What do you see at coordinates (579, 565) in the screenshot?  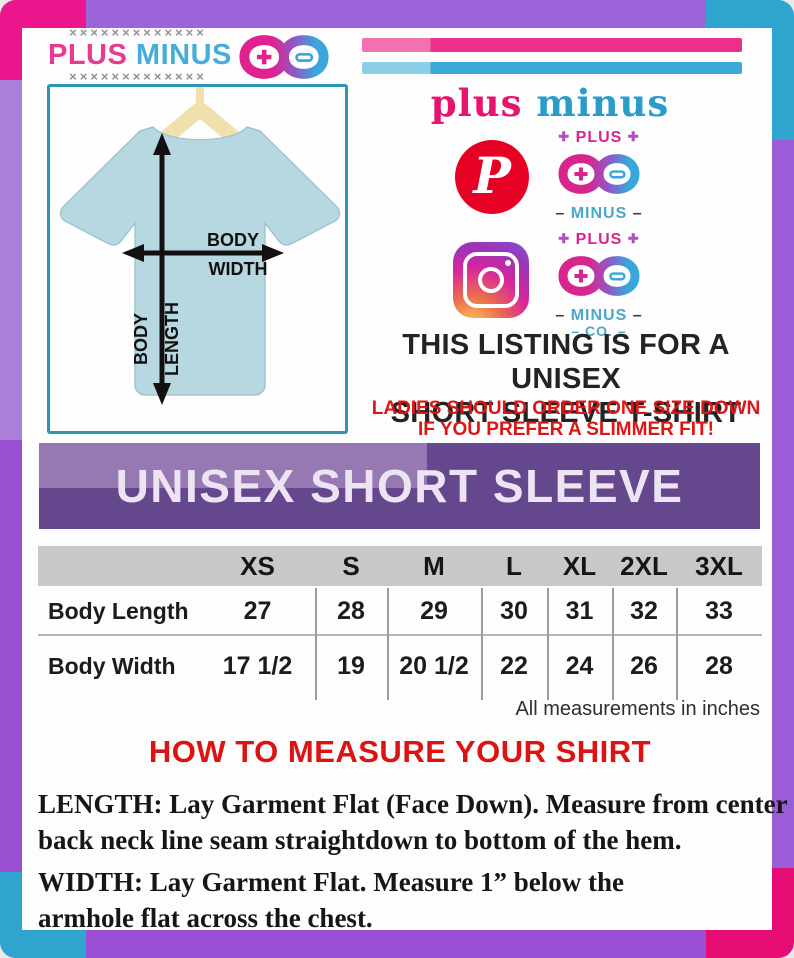 I see `size-column-header: XL` at bounding box center [579, 565].